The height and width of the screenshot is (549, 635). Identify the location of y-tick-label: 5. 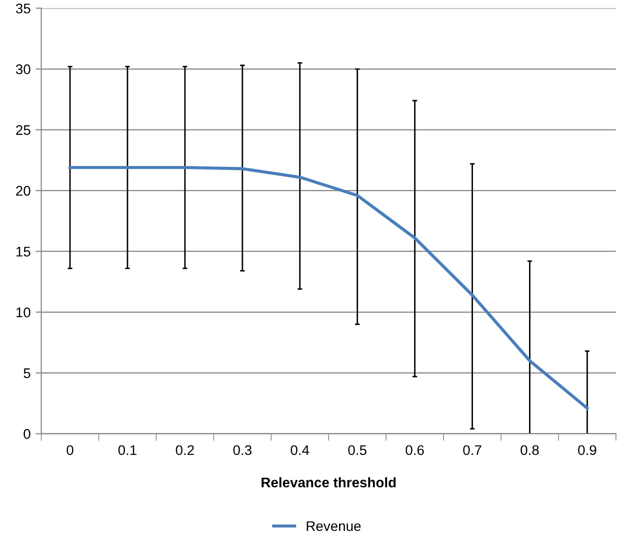
(27, 373).